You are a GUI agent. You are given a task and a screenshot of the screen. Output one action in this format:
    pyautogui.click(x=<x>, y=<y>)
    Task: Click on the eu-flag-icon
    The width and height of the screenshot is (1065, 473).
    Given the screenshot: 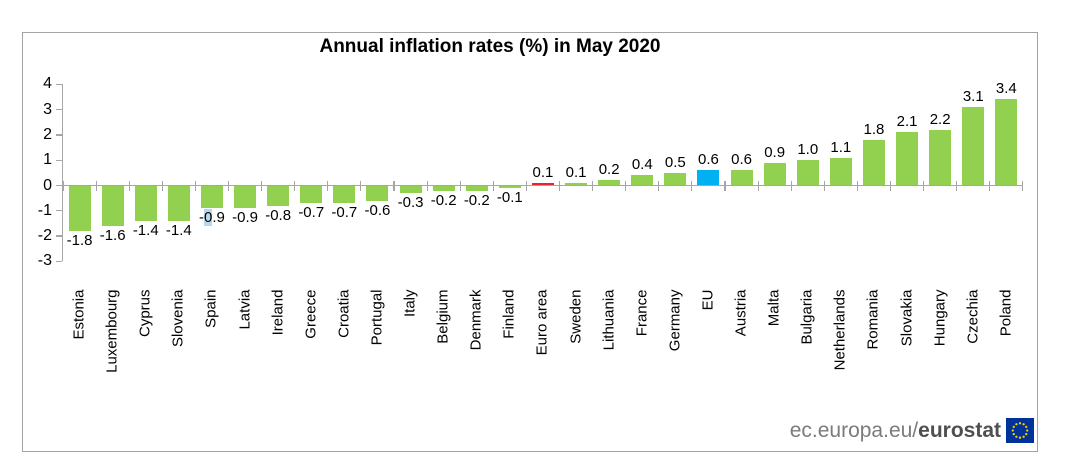 What is the action you would take?
    pyautogui.click(x=1020, y=430)
    